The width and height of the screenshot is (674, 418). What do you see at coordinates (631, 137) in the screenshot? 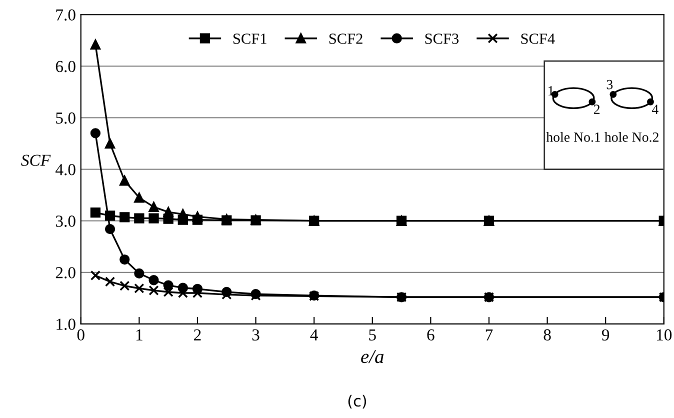
I see `annotation: hole No.2` at bounding box center [631, 137].